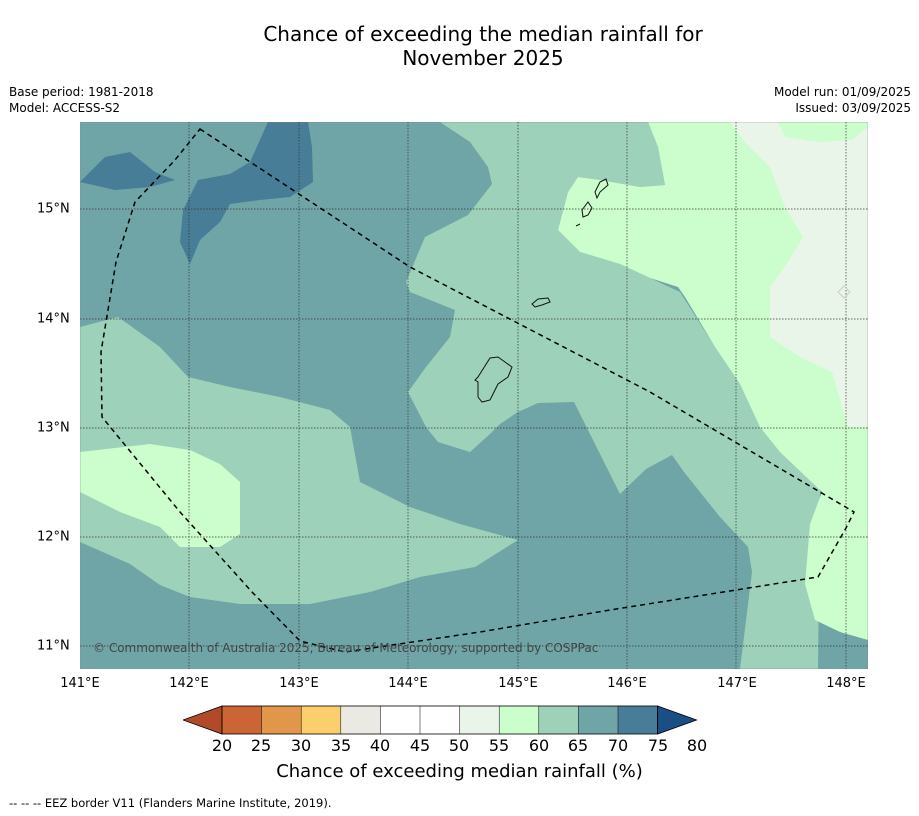 This screenshot has height=816, width=919. What do you see at coordinates (518, 683) in the screenshot?
I see `x-tick-label: 145°E` at bounding box center [518, 683].